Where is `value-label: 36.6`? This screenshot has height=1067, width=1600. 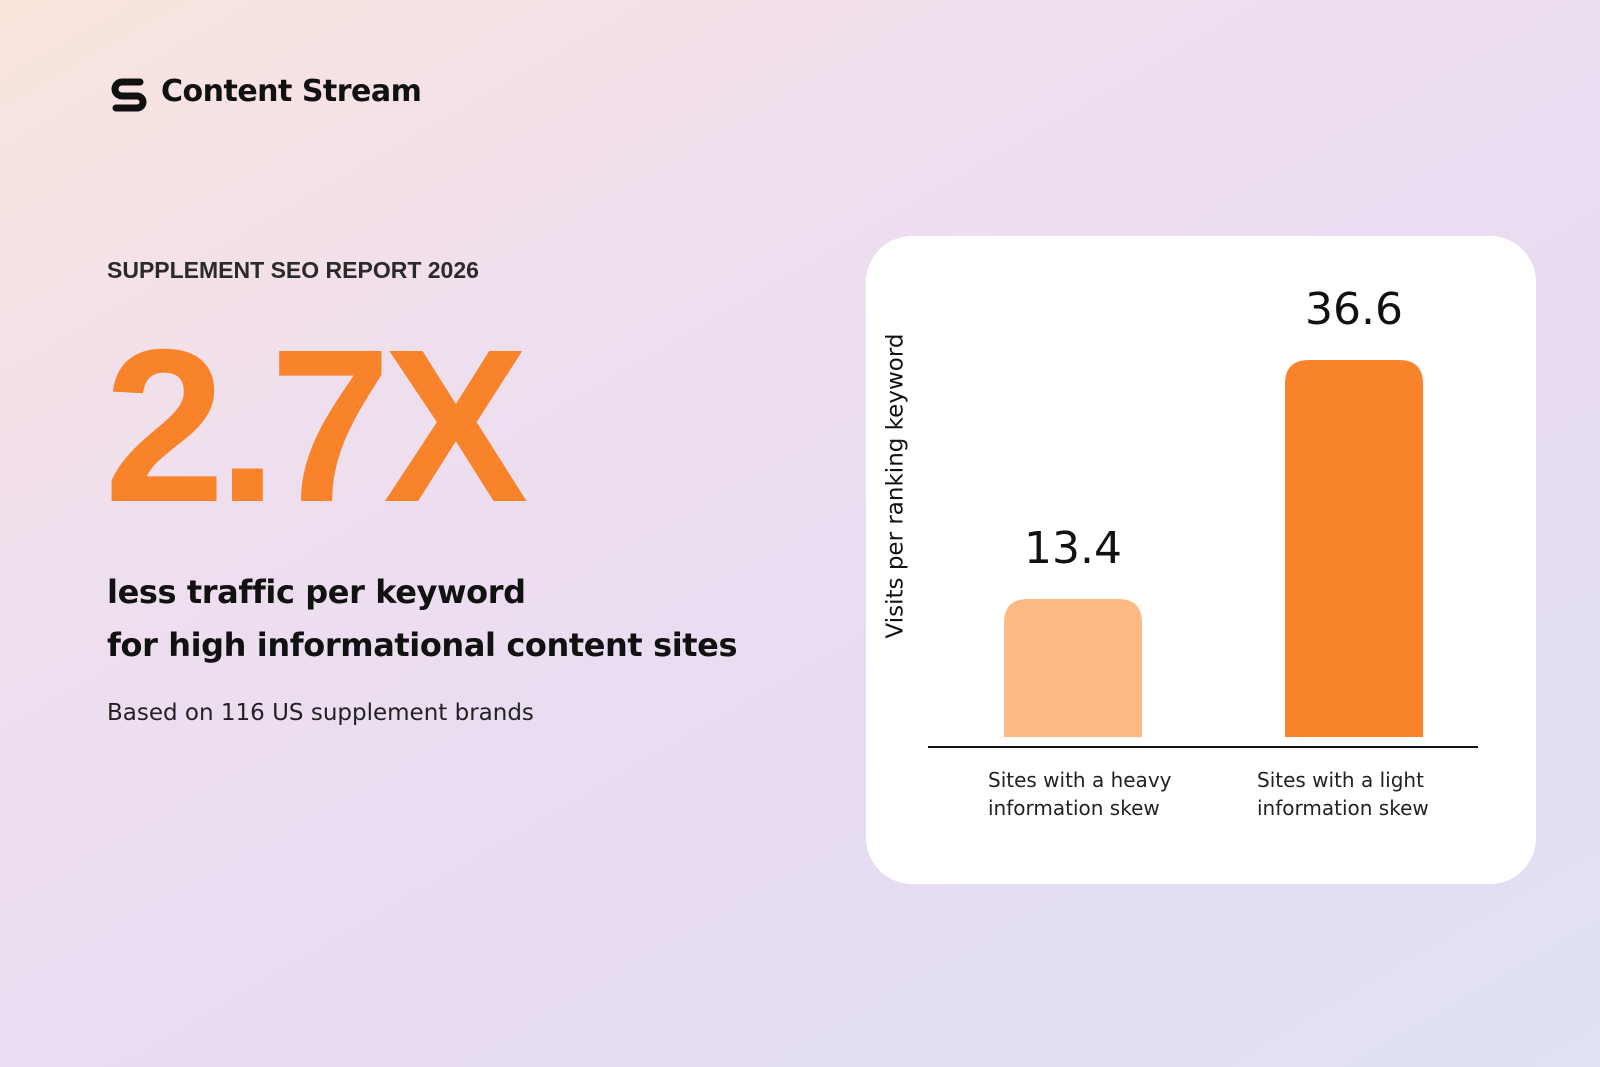
value-label: 36.6 is located at coordinates (1354, 309).